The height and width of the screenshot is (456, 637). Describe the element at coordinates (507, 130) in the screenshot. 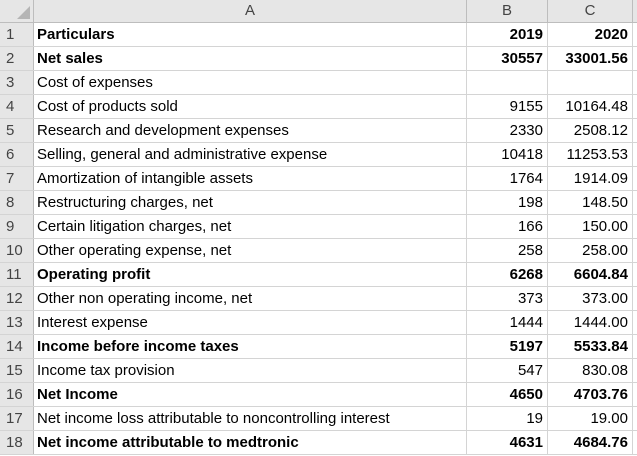

I see `cell-2019: 2330` at that location.